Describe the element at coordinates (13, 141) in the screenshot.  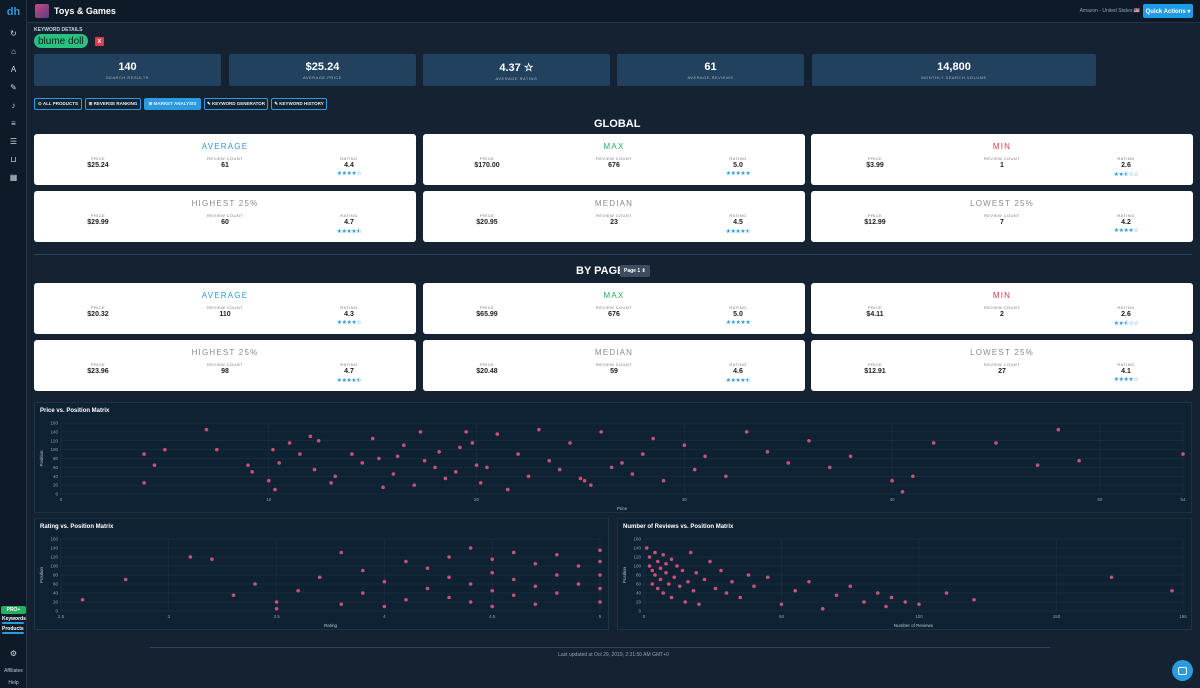
I see `list-icon: ☰` at that location.